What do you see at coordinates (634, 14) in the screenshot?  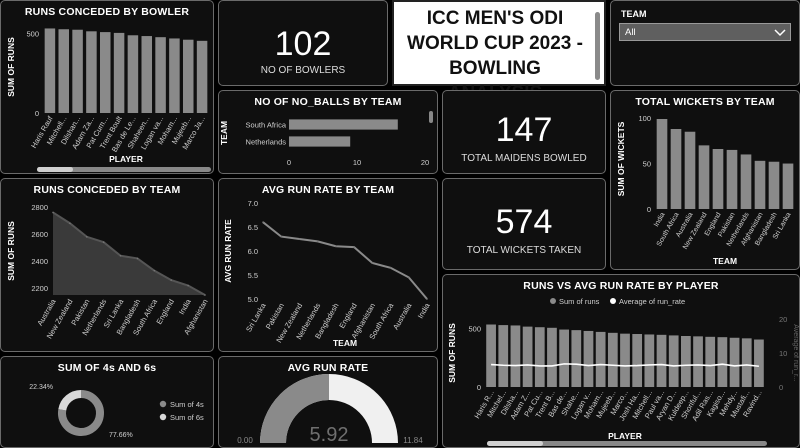 I see `team-filter-label: TEAM` at bounding box center [634, 14].